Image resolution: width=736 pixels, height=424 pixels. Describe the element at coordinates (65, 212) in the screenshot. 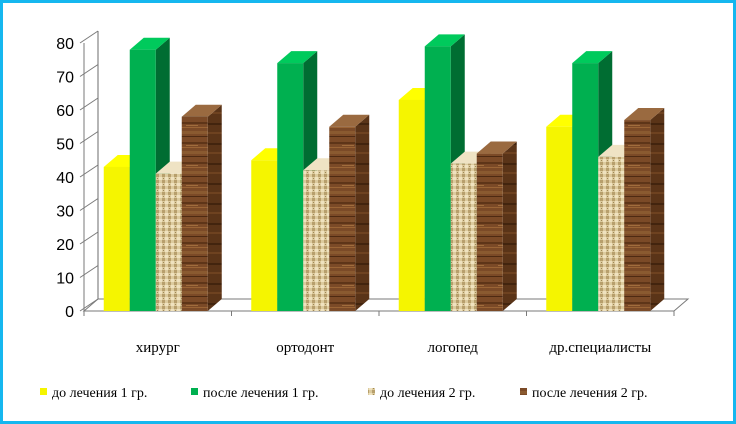

I see `y-tick-label: 30` at that location.